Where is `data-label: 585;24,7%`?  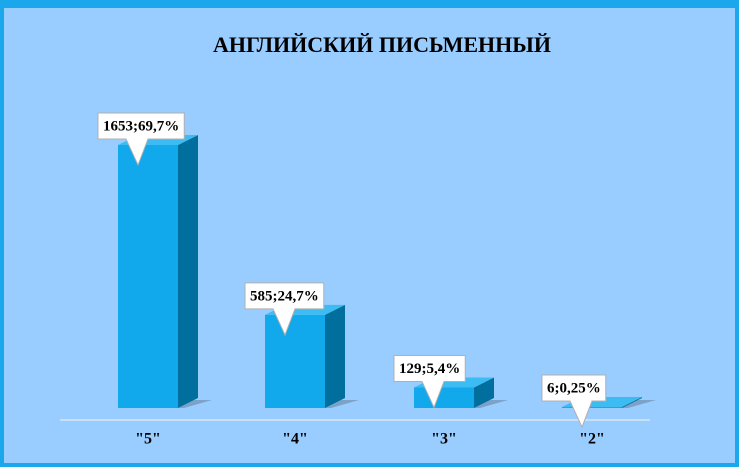
data-label: 585;24,7% is located at coordinates (284, 296).